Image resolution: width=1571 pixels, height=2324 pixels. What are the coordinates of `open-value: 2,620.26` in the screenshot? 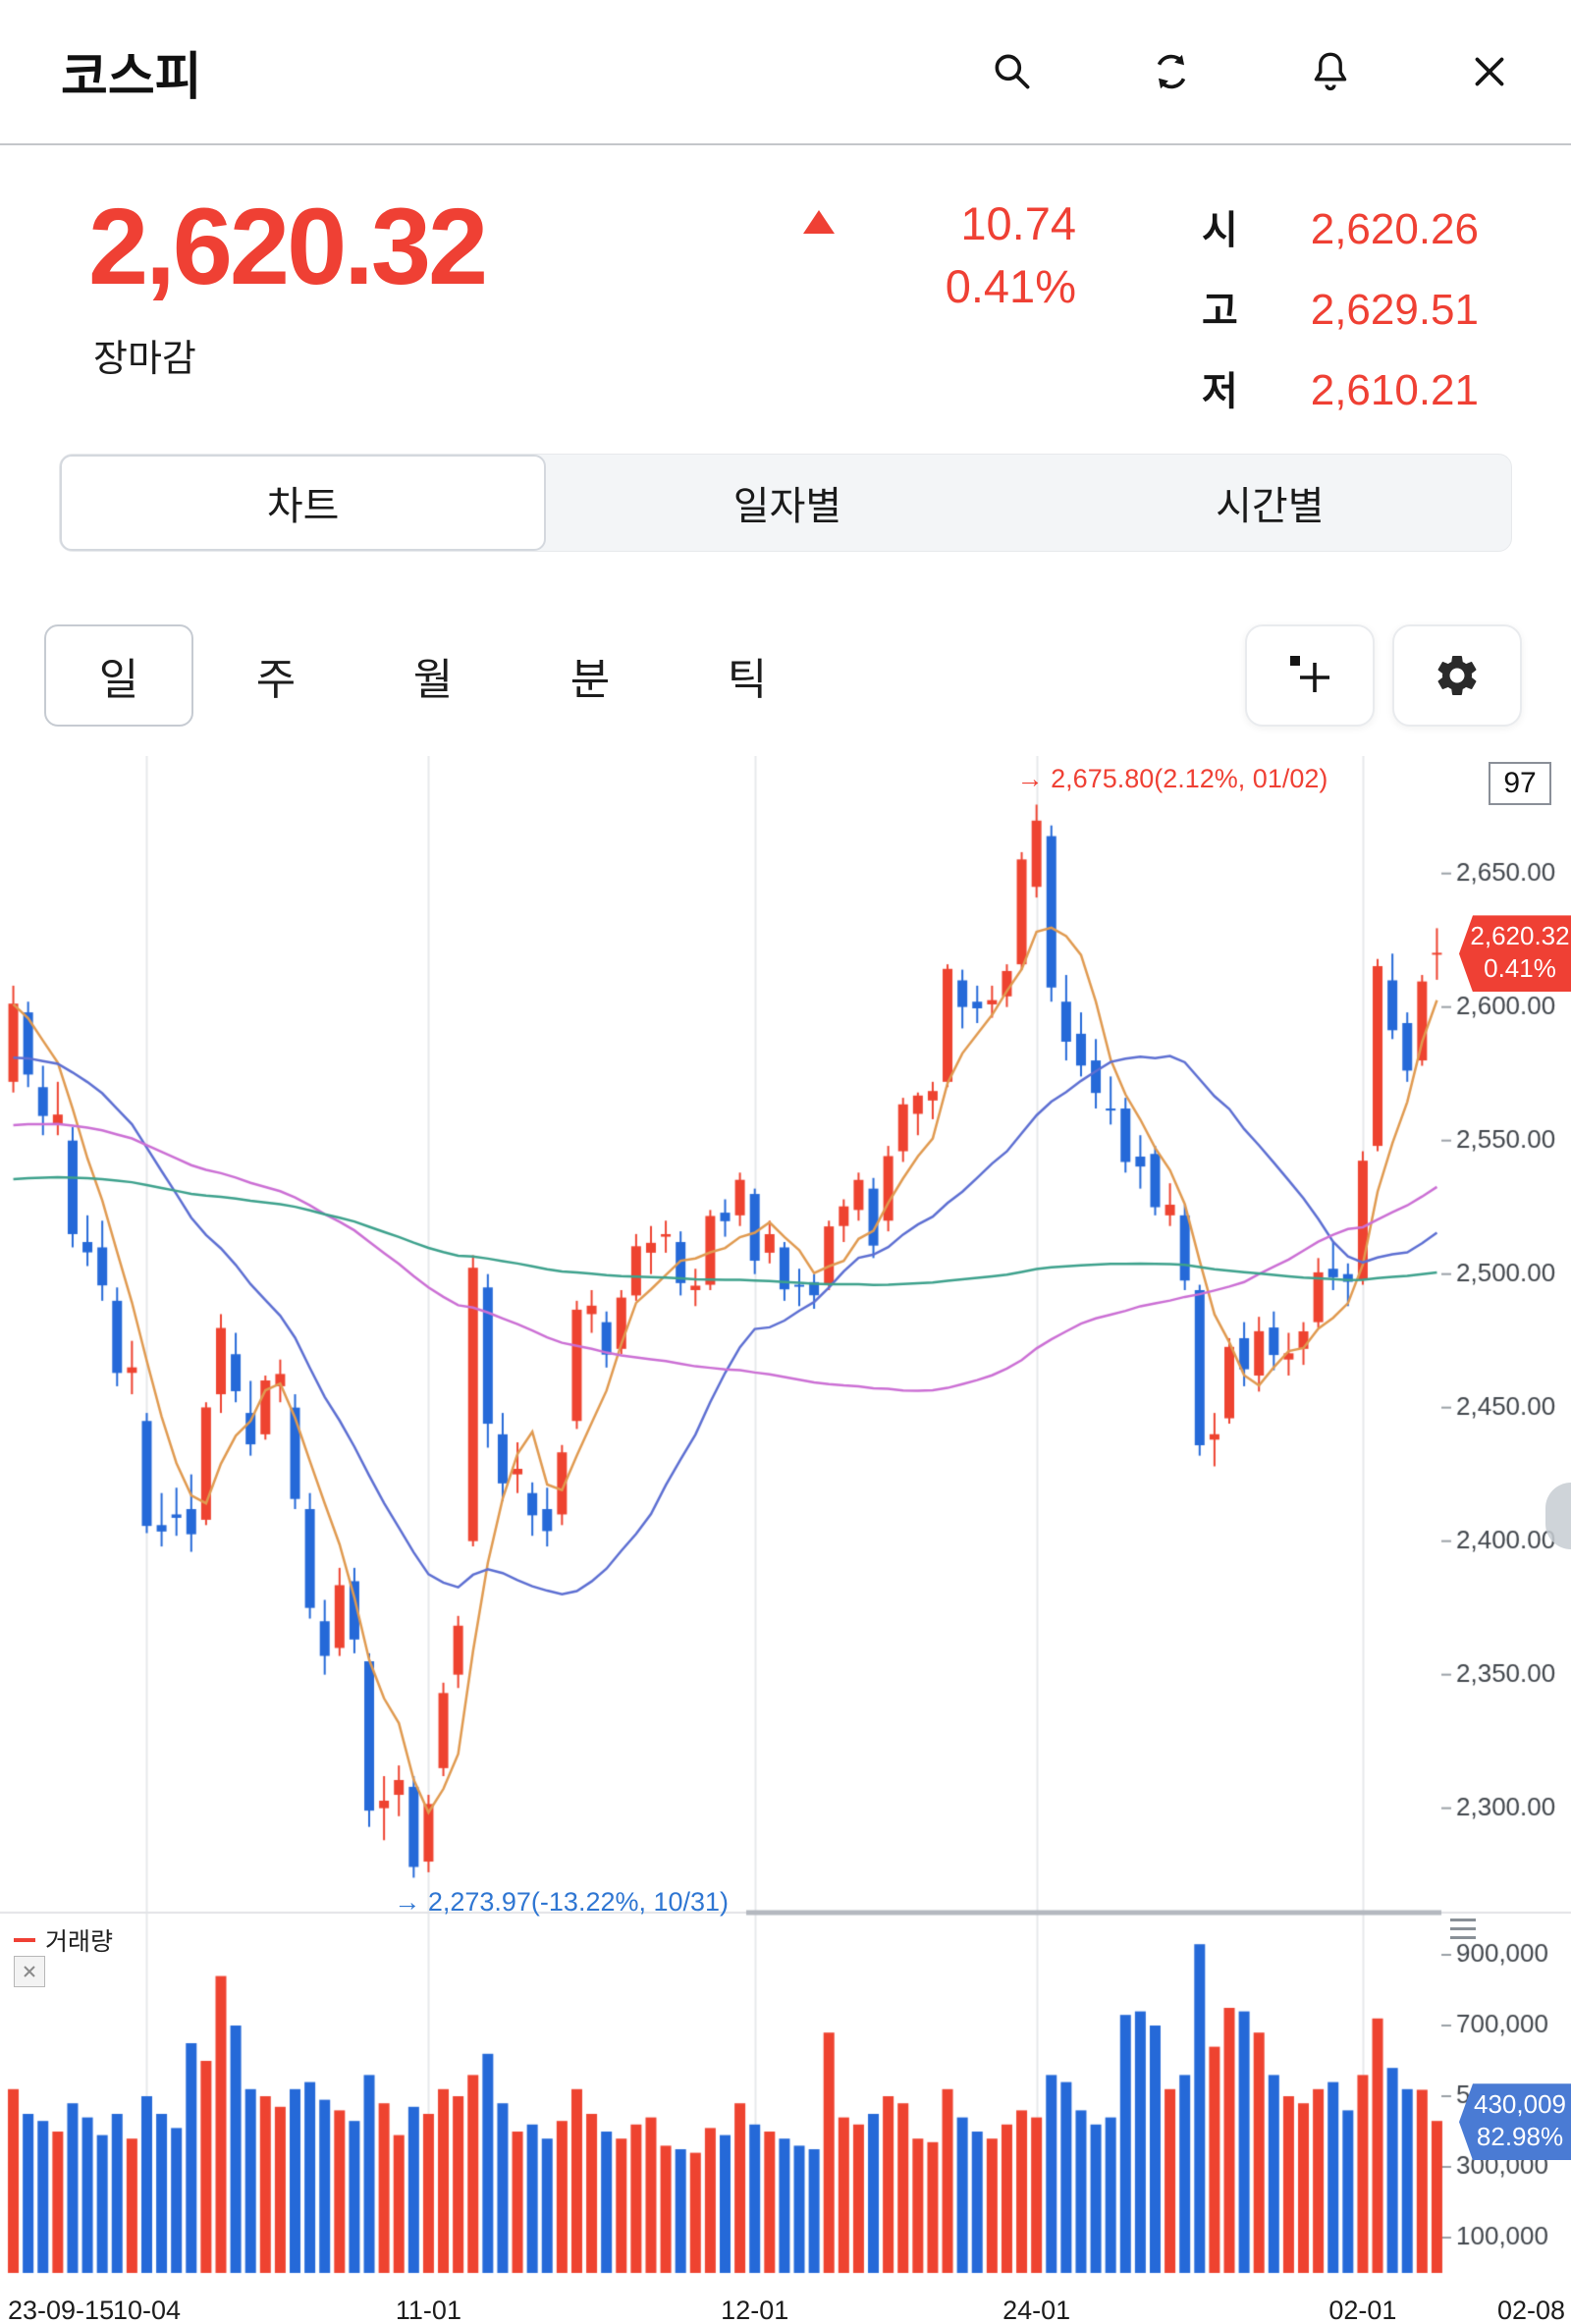 It's located at (1394, 229).